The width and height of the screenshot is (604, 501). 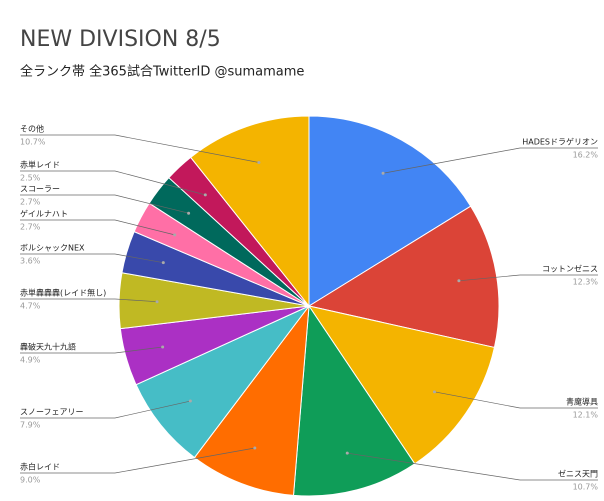 What do you see at coordinates (48, 347) in the screenshot?
I see `slice-label: 轟破天九十九語` at bounding box center [48, 347].